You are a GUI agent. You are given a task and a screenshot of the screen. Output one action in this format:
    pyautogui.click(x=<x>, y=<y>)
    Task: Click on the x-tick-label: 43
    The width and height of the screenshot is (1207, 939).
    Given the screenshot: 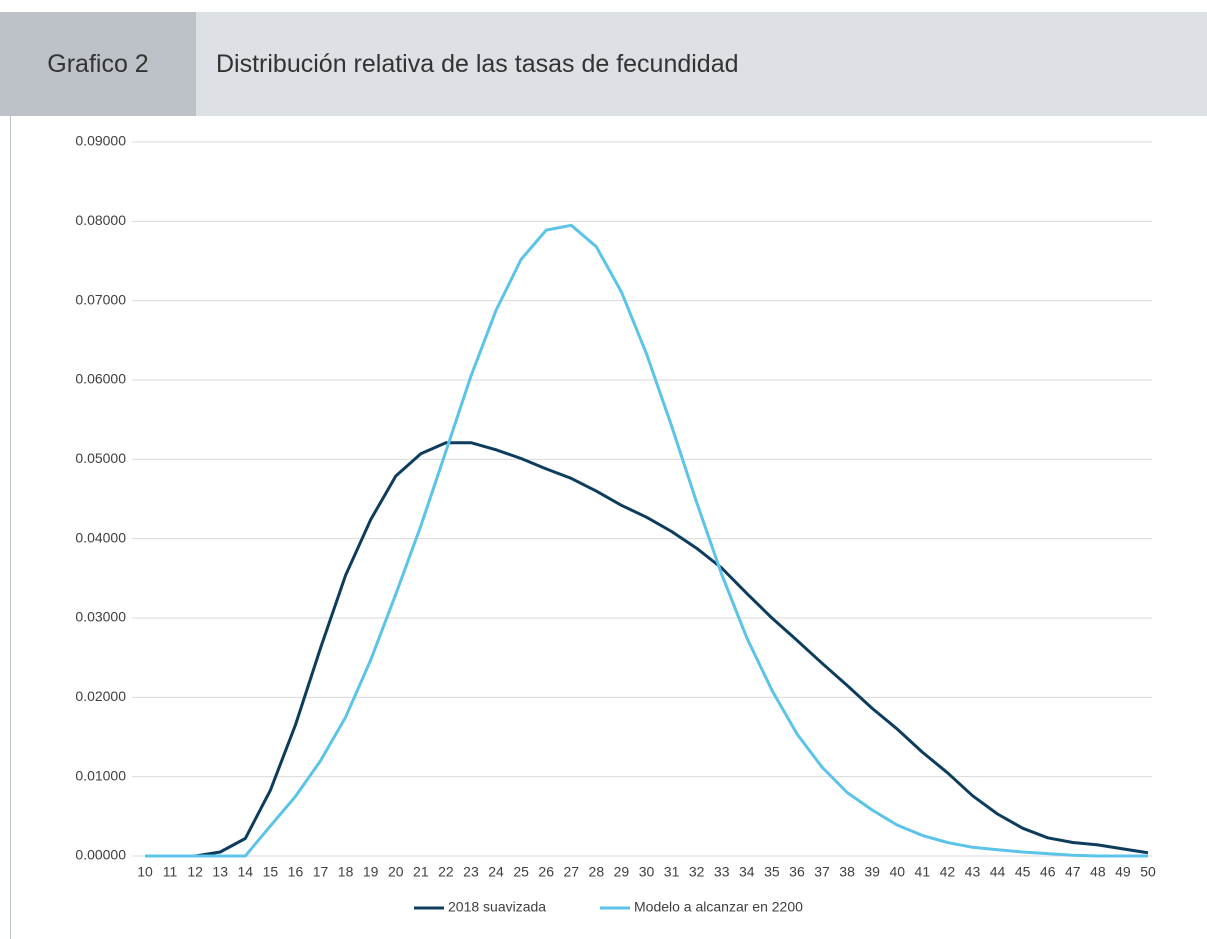 What is the action you would take?
    pyautogui.click(x=973, y=872)
    